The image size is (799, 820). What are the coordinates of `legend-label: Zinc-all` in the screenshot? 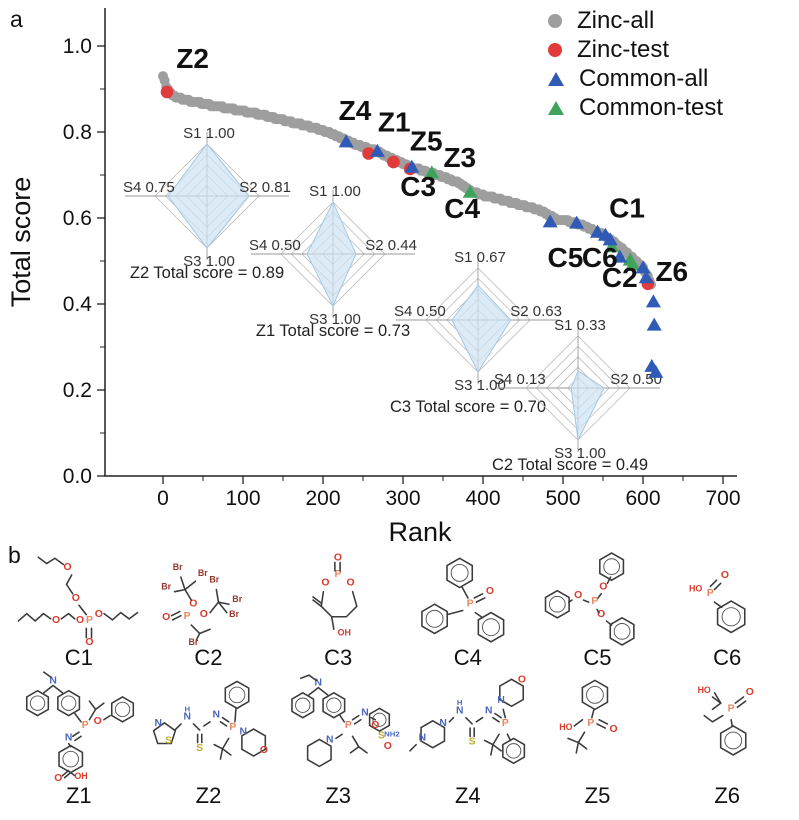 It's located at (616, 20).